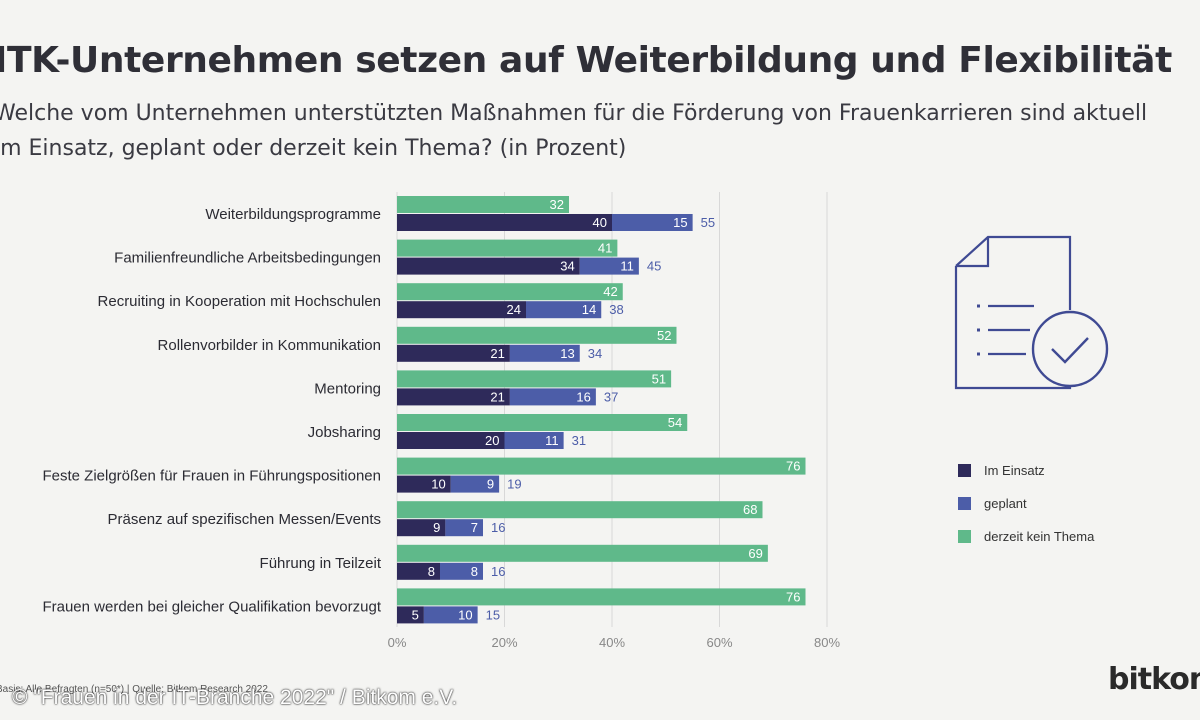 The image size is (1200, 720). I want to click on data-label-total: 34, so click(595, 353).